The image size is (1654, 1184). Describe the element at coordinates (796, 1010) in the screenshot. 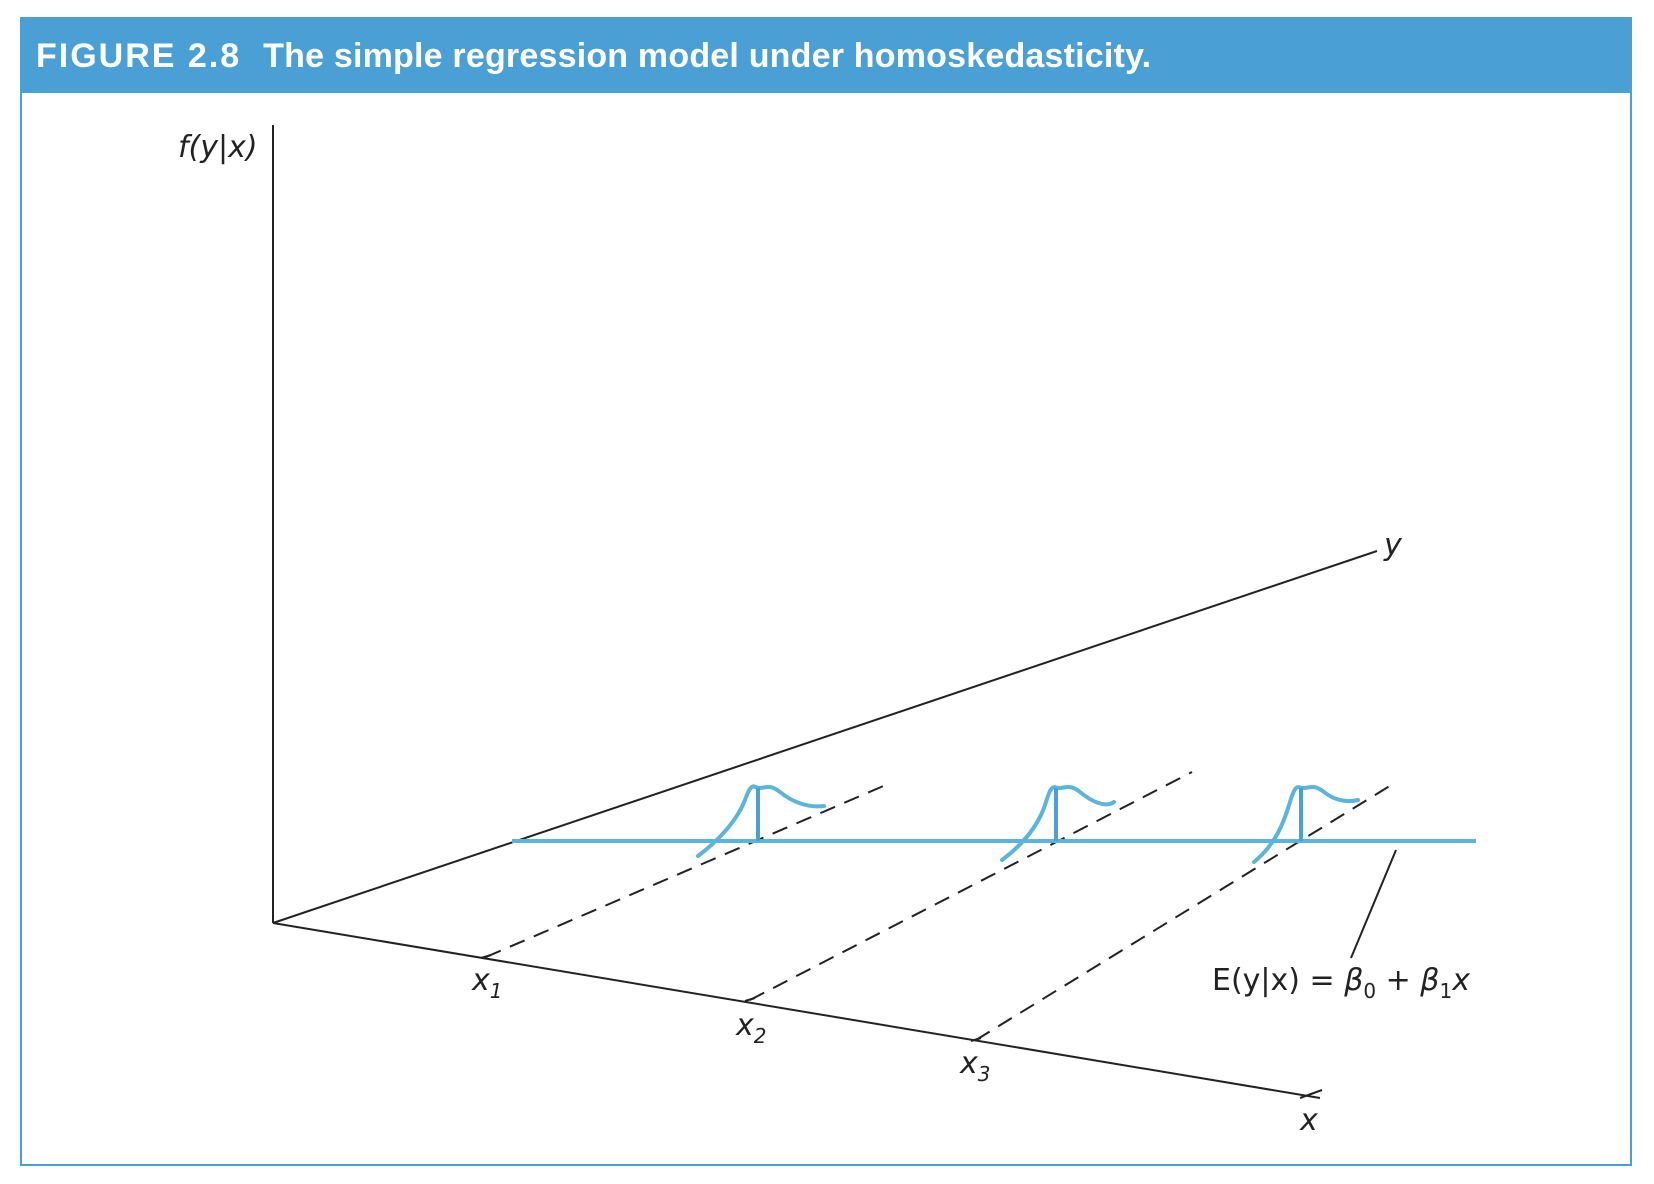

I see `x-axis` at that location.